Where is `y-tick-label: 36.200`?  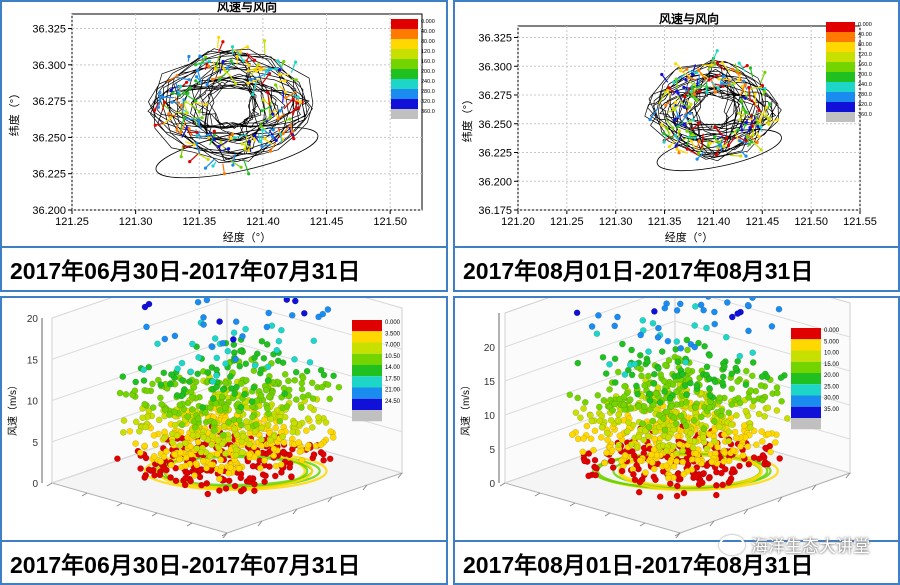 y-tick-label: 36.200 is located at coordinates (495, 182).